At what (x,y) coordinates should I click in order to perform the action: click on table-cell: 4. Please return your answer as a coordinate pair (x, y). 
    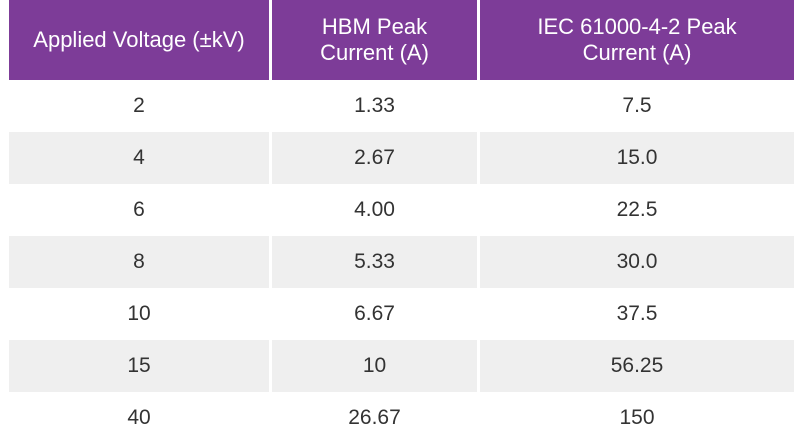
    Looking at the image, I should click on (139, 158).